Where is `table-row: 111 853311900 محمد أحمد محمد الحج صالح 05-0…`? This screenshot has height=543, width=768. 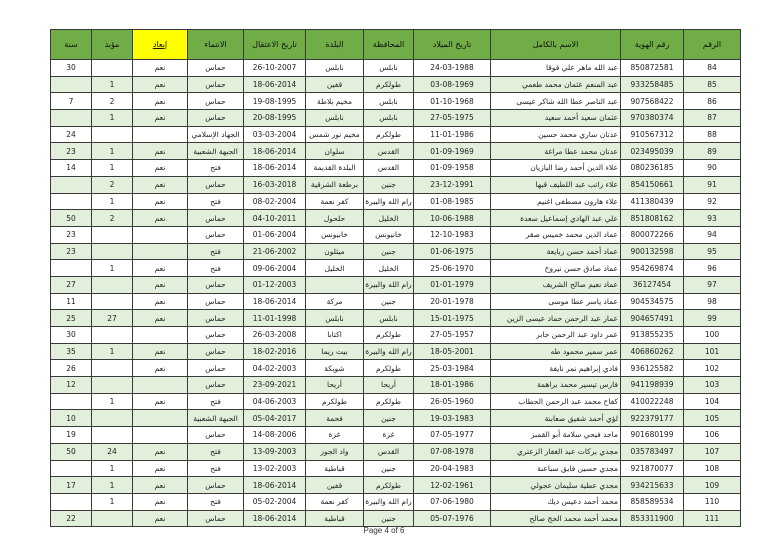 table-row: 111 853311900 محمد أحمد محمد الحج صالح 05-0… is located at coordinates (395, 518).